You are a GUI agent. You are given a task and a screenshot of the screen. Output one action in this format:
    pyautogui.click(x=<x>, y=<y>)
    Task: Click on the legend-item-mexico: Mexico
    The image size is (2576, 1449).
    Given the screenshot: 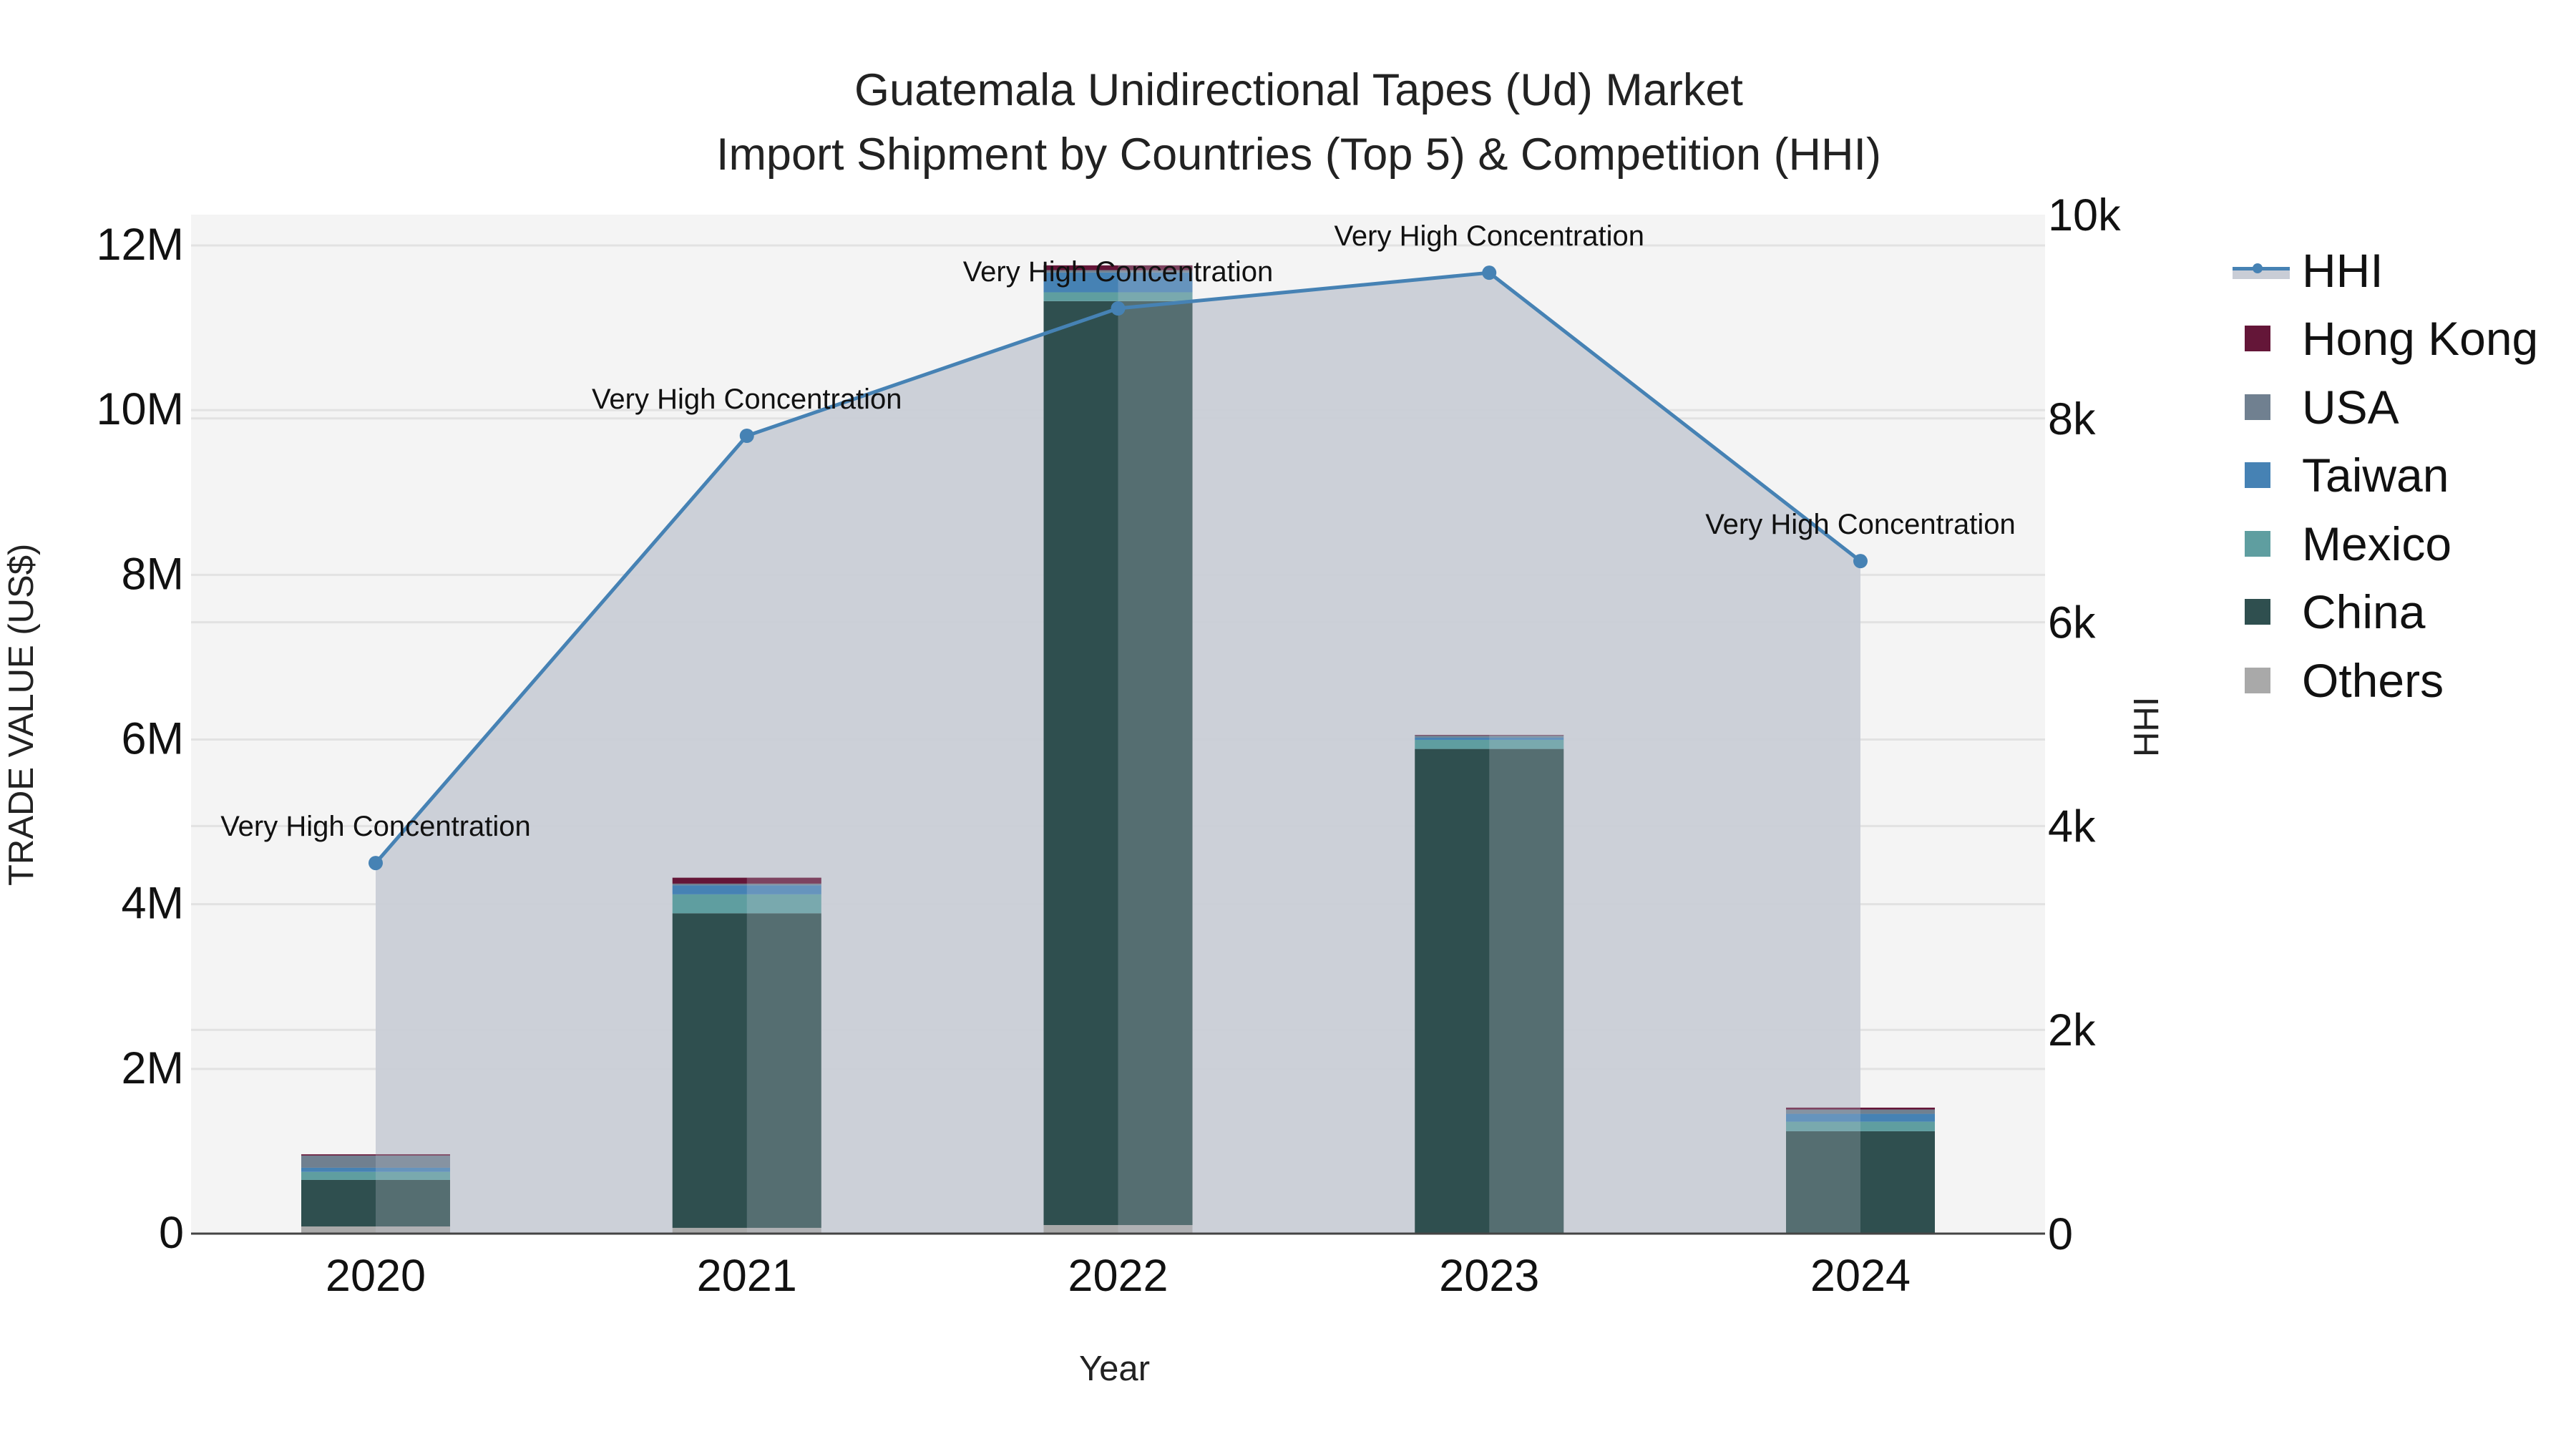 What is the action you would take?
    pyautogui.click(x=2385, y=543)
    